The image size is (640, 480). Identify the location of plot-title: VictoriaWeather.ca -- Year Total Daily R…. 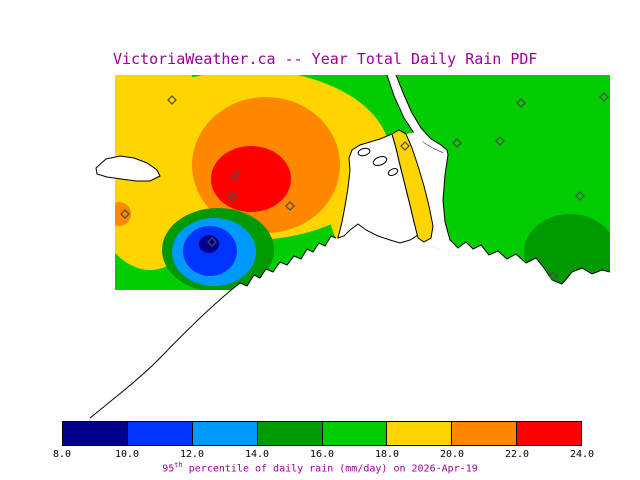
(325, 59).